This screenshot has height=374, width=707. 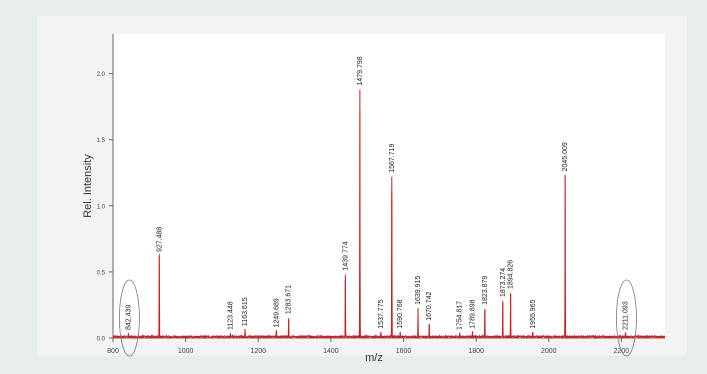 What do you see at coordinates (289, 299) in the screenshot?
I see `peak-label: 1283.671` at bounding box center [289, 299].